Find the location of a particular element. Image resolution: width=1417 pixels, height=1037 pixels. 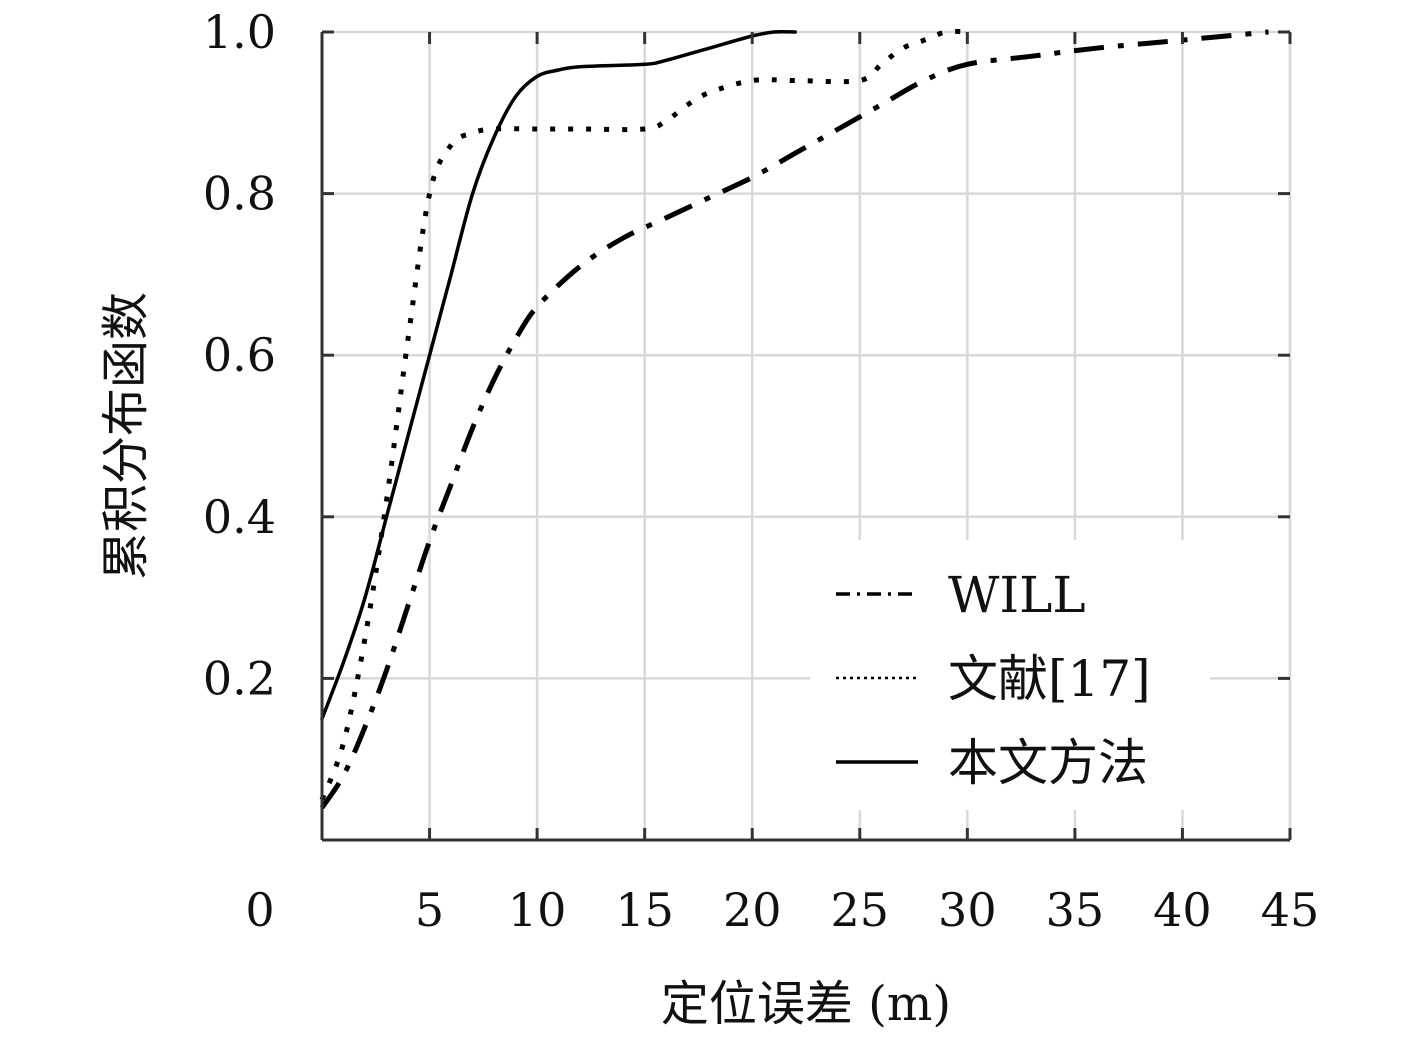

y-axis-title: 累积分布函数 is located at coordinates (126, 436).